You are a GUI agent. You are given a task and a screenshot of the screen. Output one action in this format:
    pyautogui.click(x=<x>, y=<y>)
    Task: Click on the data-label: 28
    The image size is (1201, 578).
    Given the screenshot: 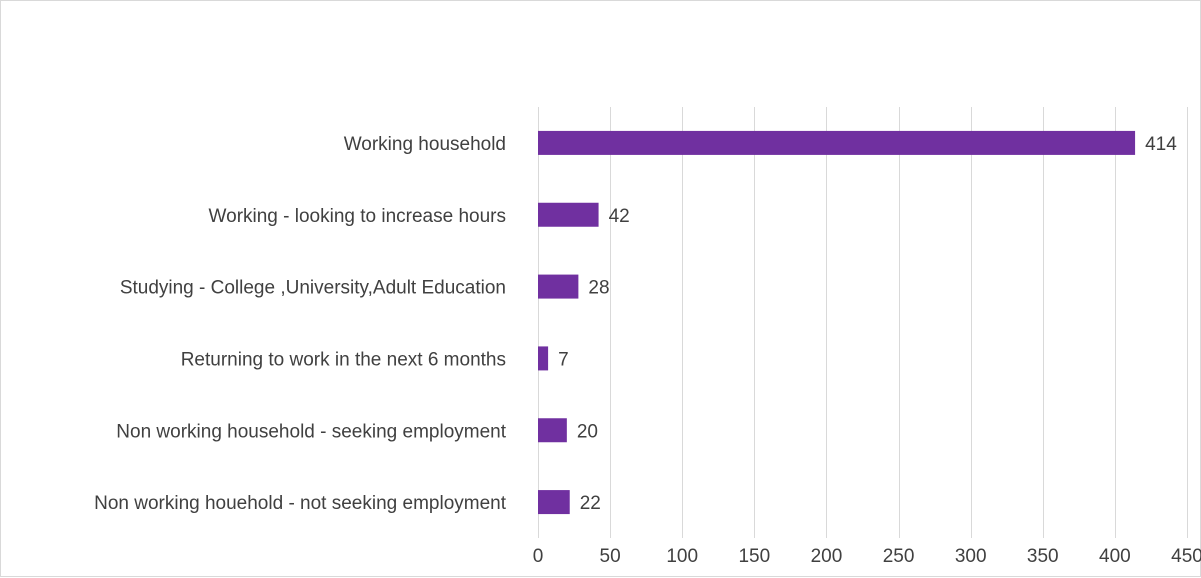 What is the action you would take?
    pyautogui.click(x=598, y=288)
    